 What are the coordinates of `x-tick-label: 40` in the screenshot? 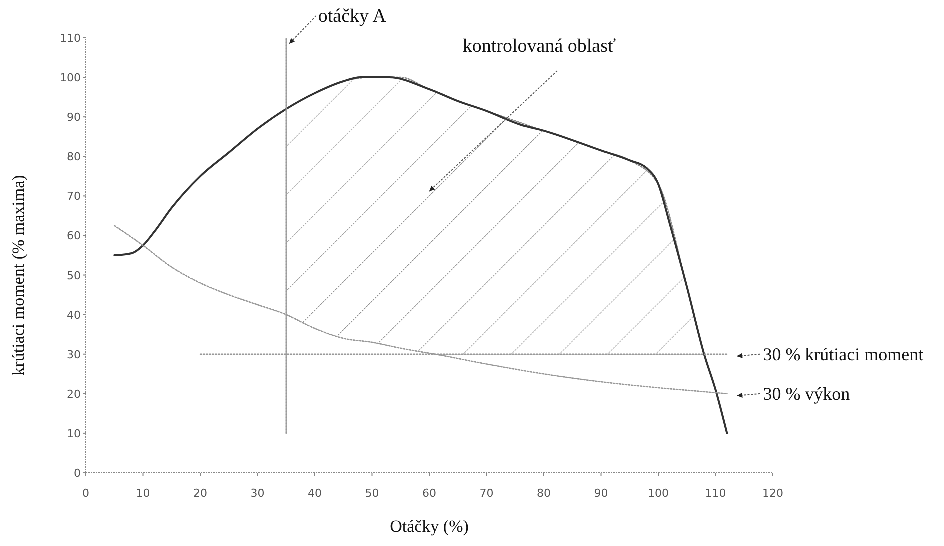 It's located at (315, 493).